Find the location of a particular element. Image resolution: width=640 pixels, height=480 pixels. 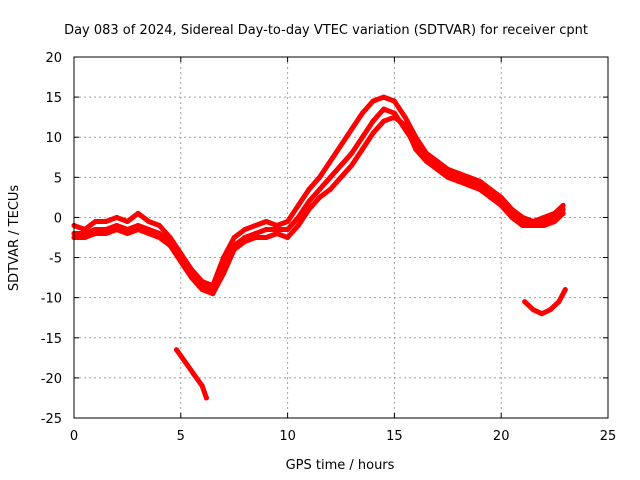

x-tick-label: 20 is located at coordinates (501, 436).